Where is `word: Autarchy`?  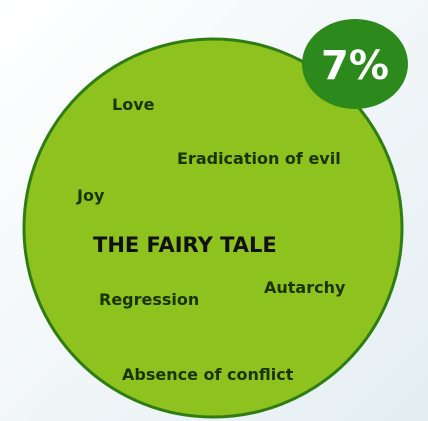
word: Autarchy is located at coordinates (305, 287).